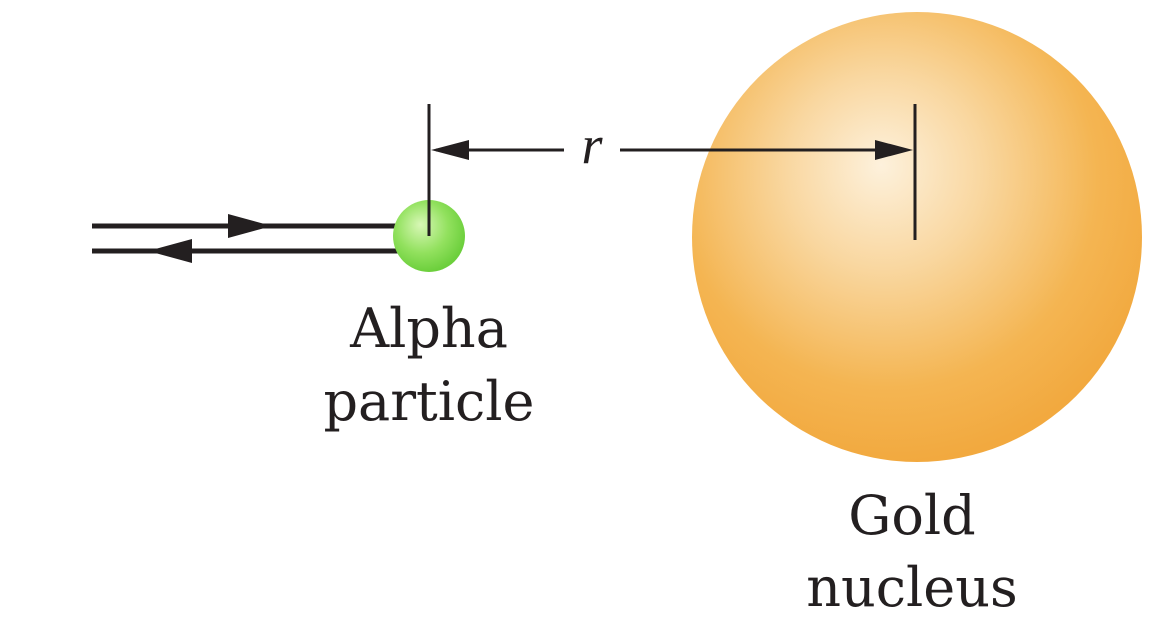 Image resolution: width=1160 pixels, height=626 pixels. What do you see at coordinates (894, 150) in the screenshot?
I see `distance-right-arrowhead-icon` at bounding box center [894, 150].